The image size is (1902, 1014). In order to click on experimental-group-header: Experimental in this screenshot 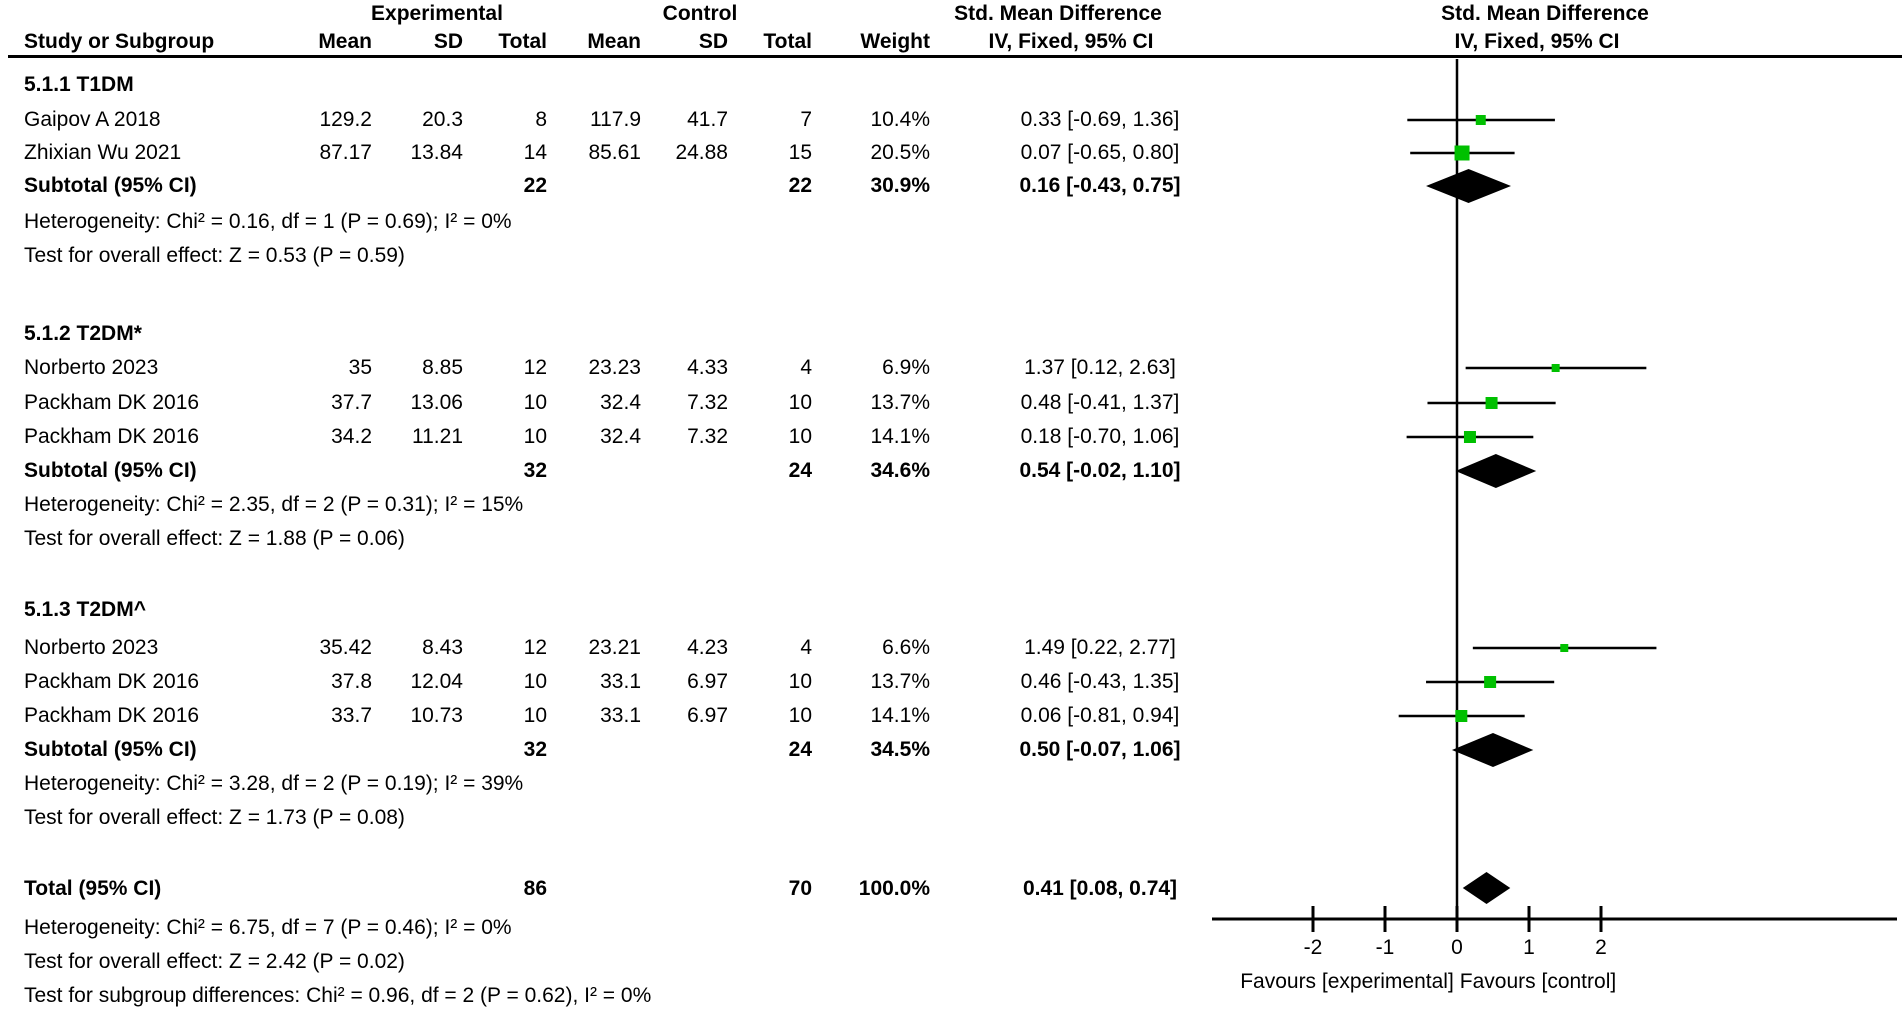, I will do `click(437, 13)`.